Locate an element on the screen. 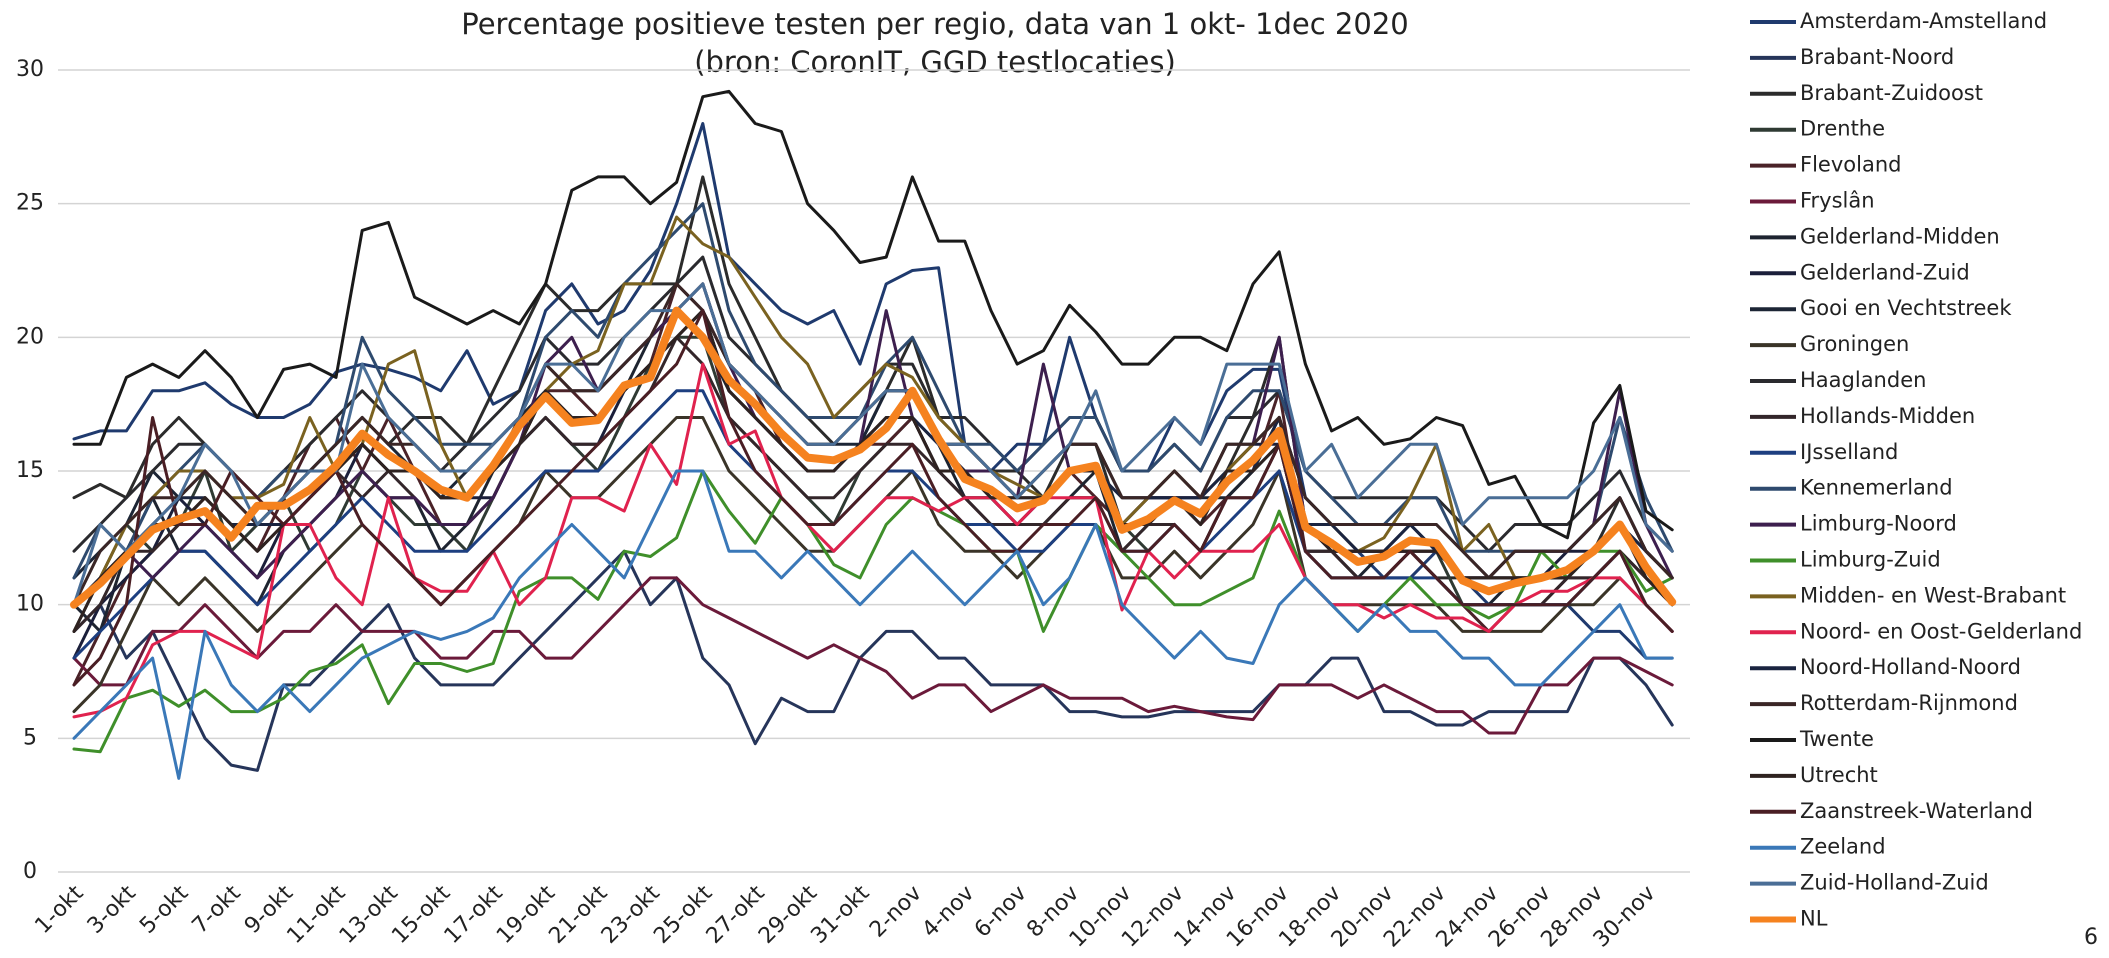  x-tick-label: 13-okt is located at coordinates (369, 915).